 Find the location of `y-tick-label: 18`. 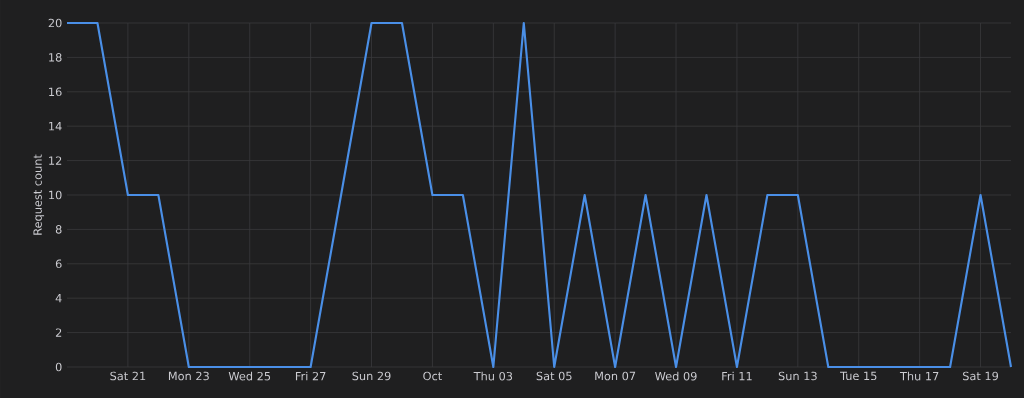

y-tick-label: 18 is located at coordinates (55, 57).